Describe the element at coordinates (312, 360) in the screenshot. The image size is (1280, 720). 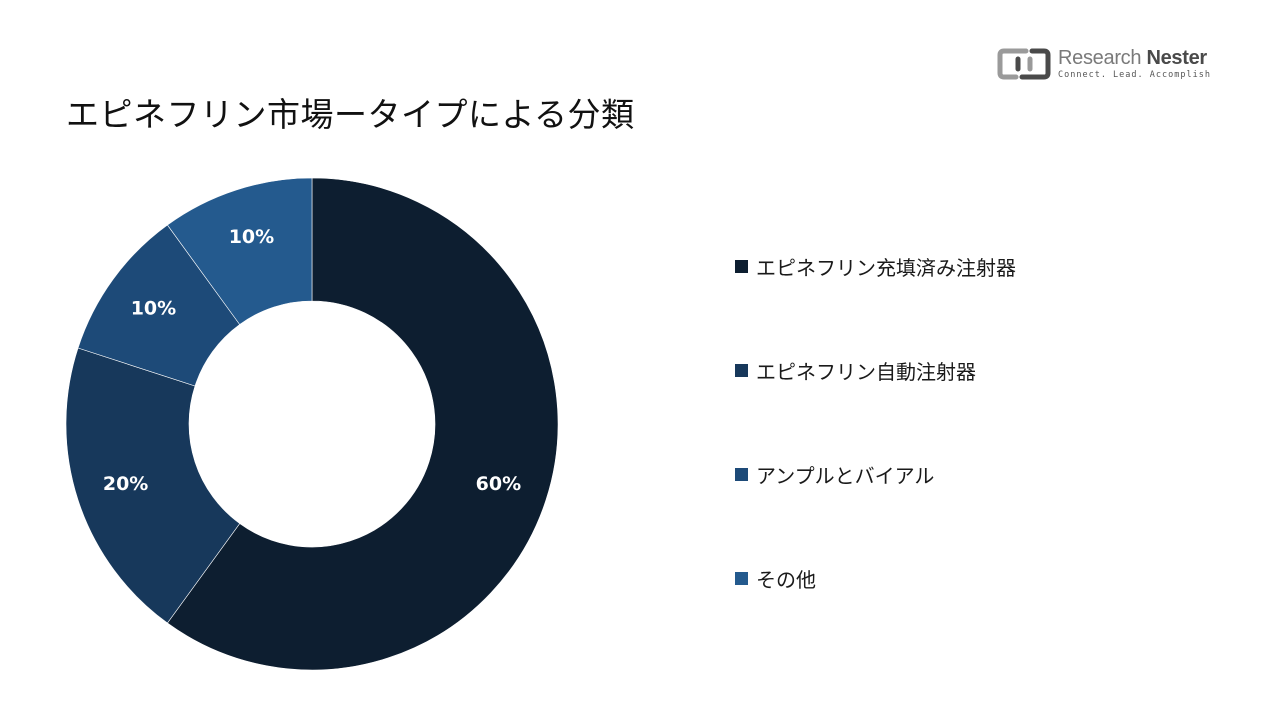
I see `donut-labels: 60% 20% 10% 10%` at that location.